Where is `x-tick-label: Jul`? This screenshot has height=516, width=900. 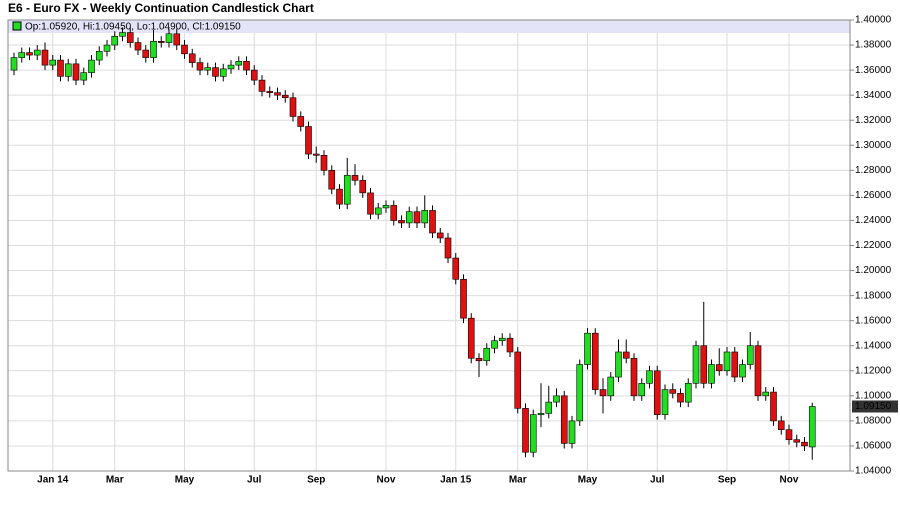 x-tick-label: Jul is located at coordinates (254, 480).